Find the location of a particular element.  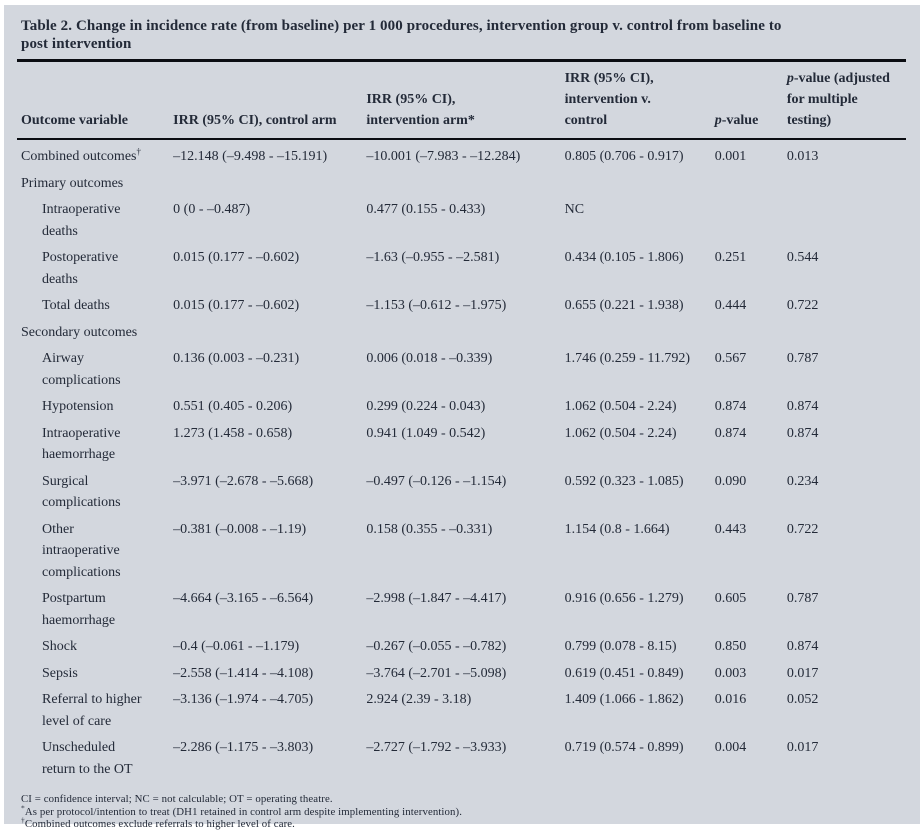

outcome-label: Combined outcomes† is located at coordinates (81, 155).